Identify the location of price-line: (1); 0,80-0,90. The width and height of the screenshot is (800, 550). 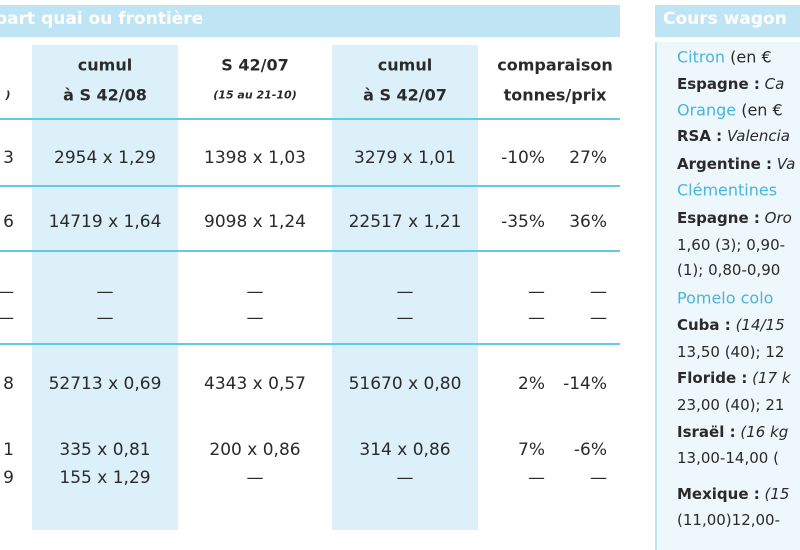
(728, 270).